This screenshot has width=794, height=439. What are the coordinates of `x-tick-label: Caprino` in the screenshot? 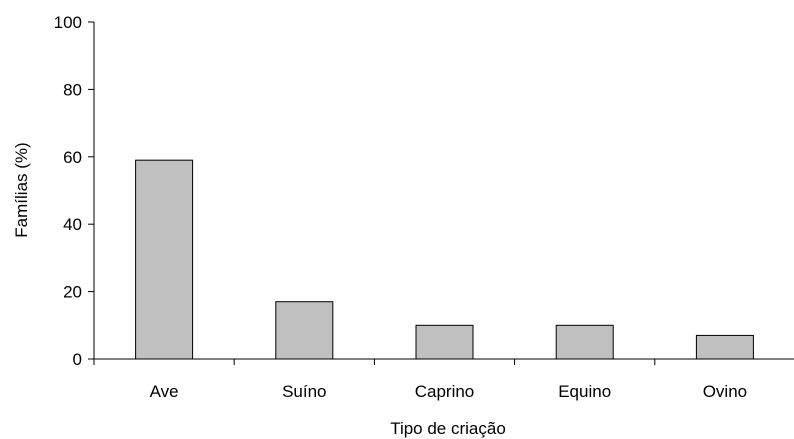 It's located at (445, 391).